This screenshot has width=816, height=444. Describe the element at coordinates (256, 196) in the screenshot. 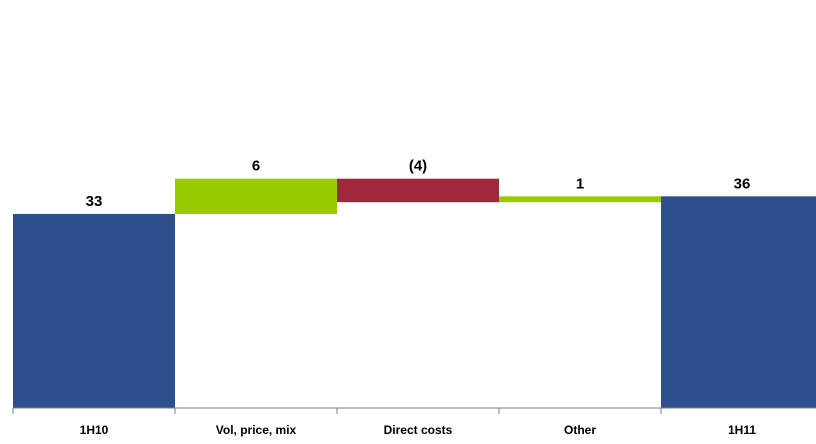

I see `bar-vol-price-mix` at that location.